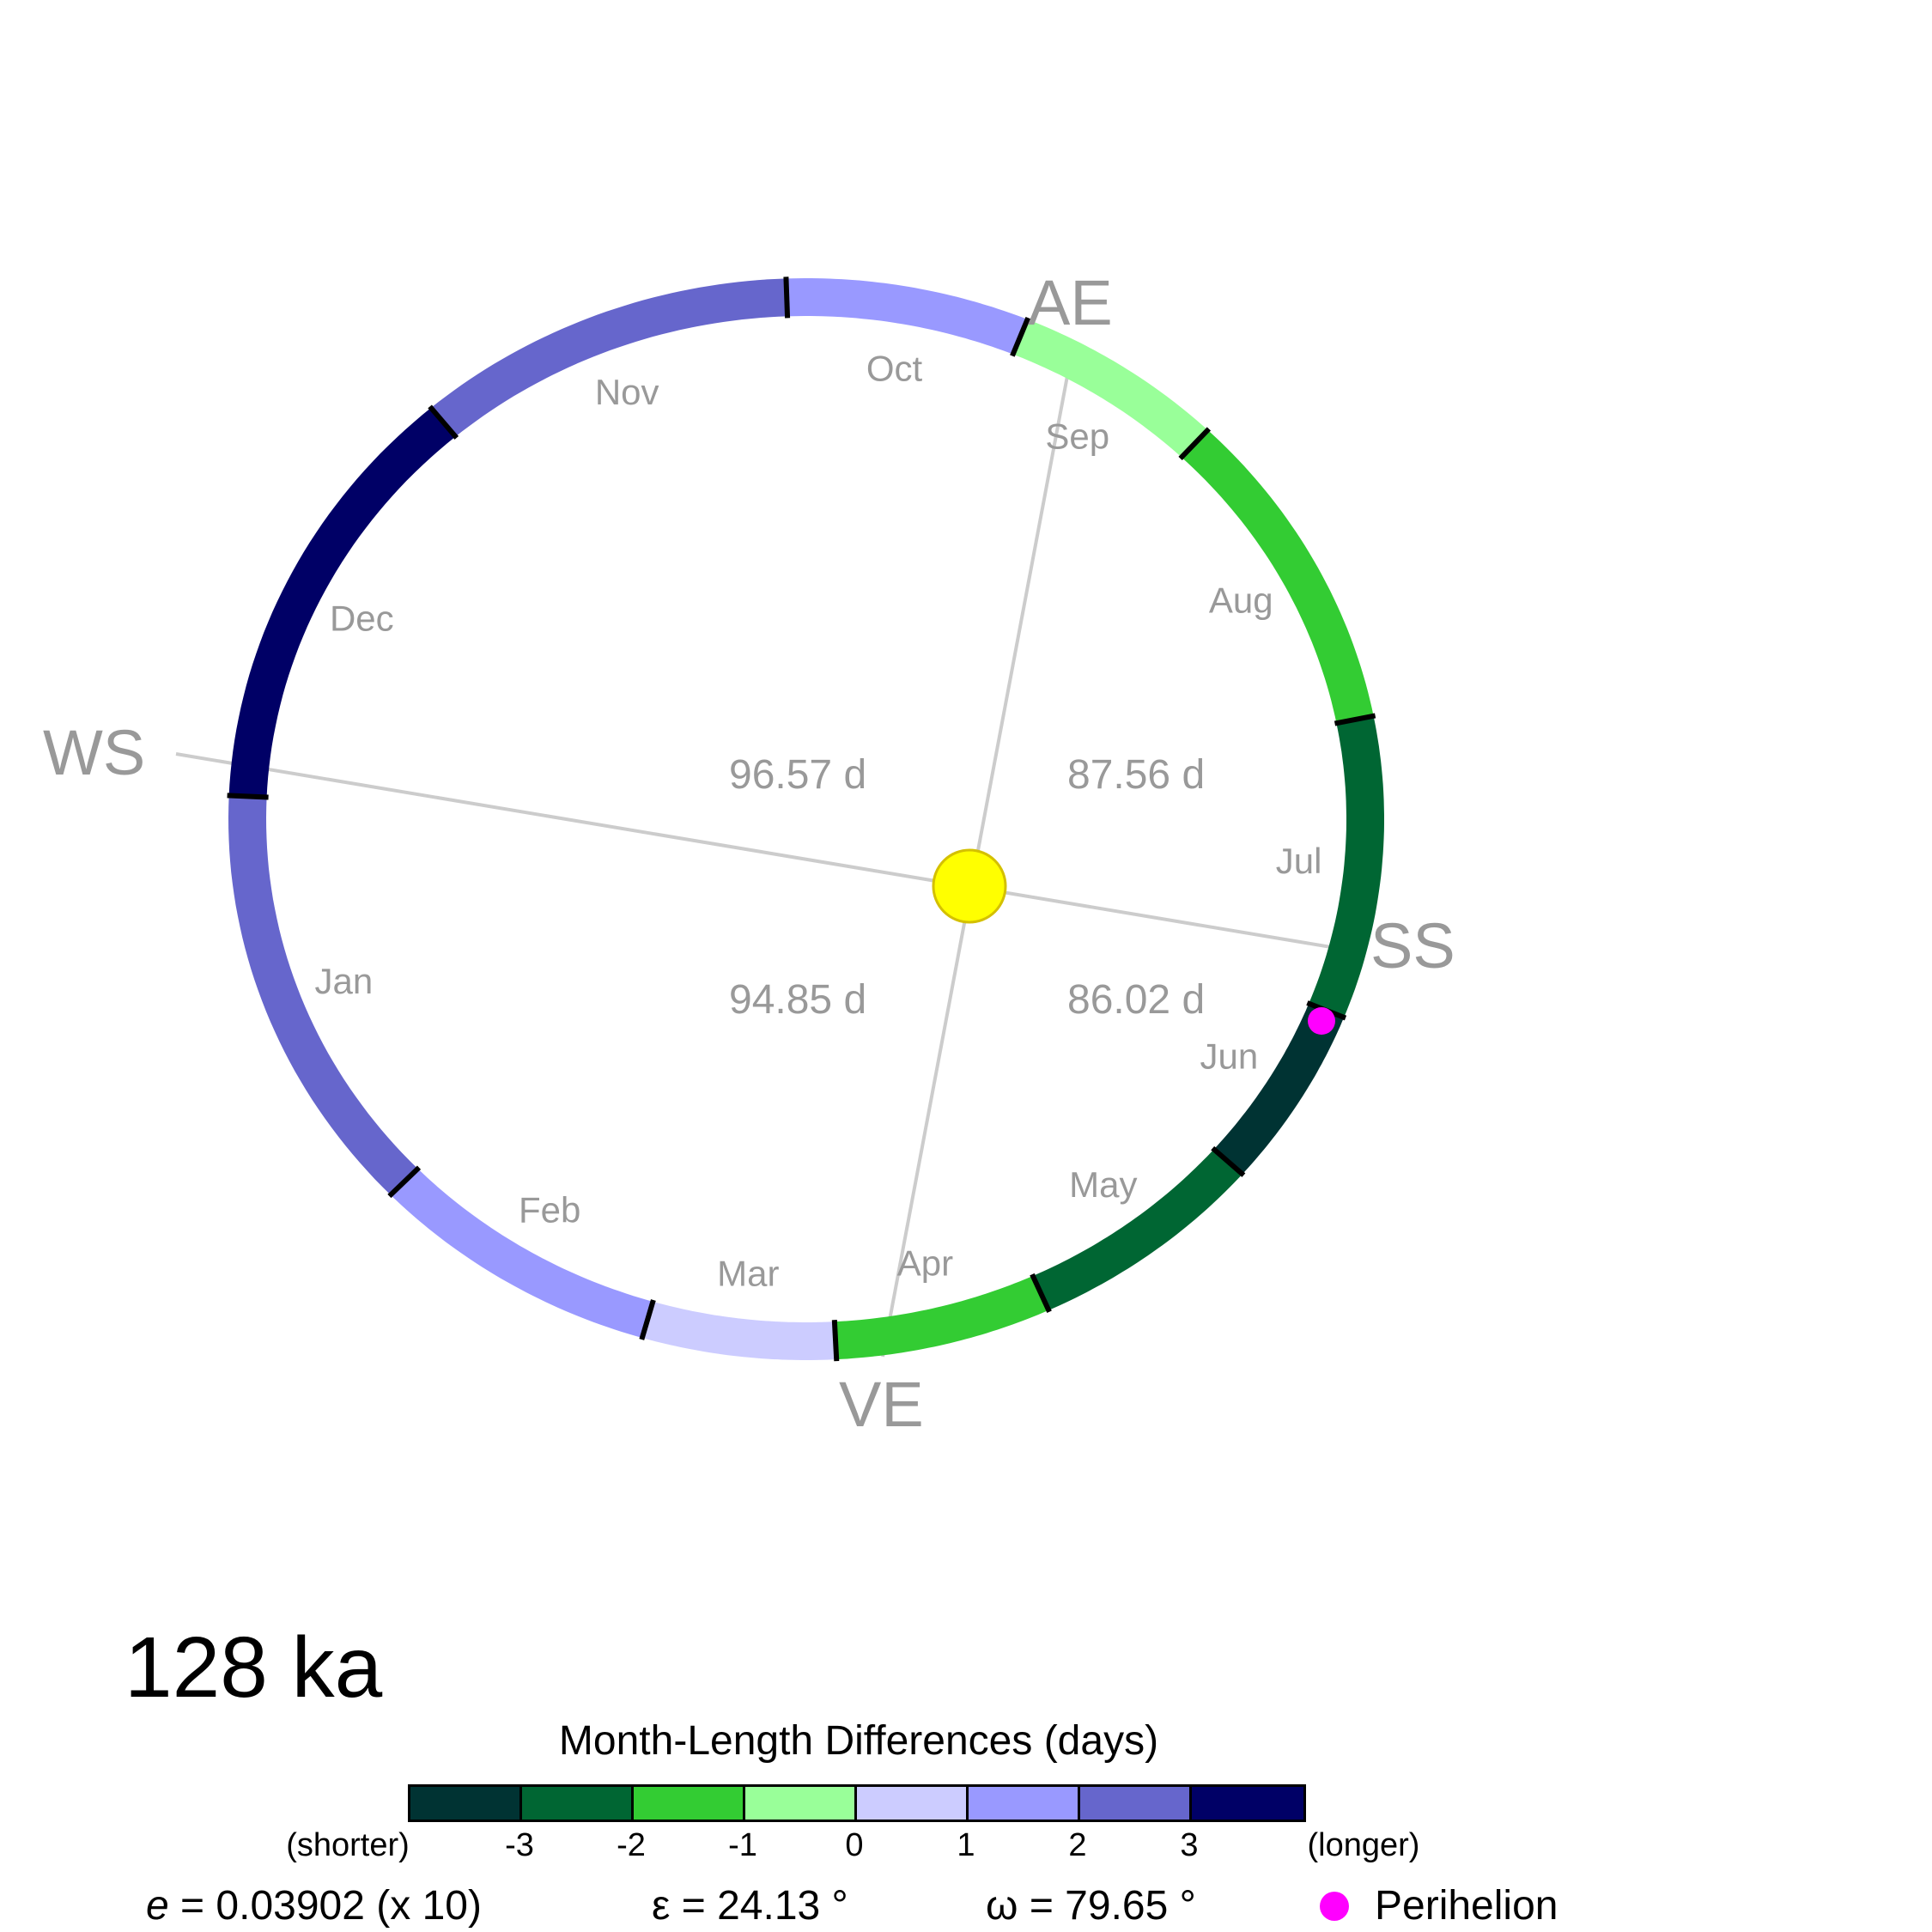 The height and width of the screenshot is (1932, 1932). Describe the element at coordinates (1136, 775) in the screenshot. I see `duration-ss-to-ae: 87.56 d` at that location.